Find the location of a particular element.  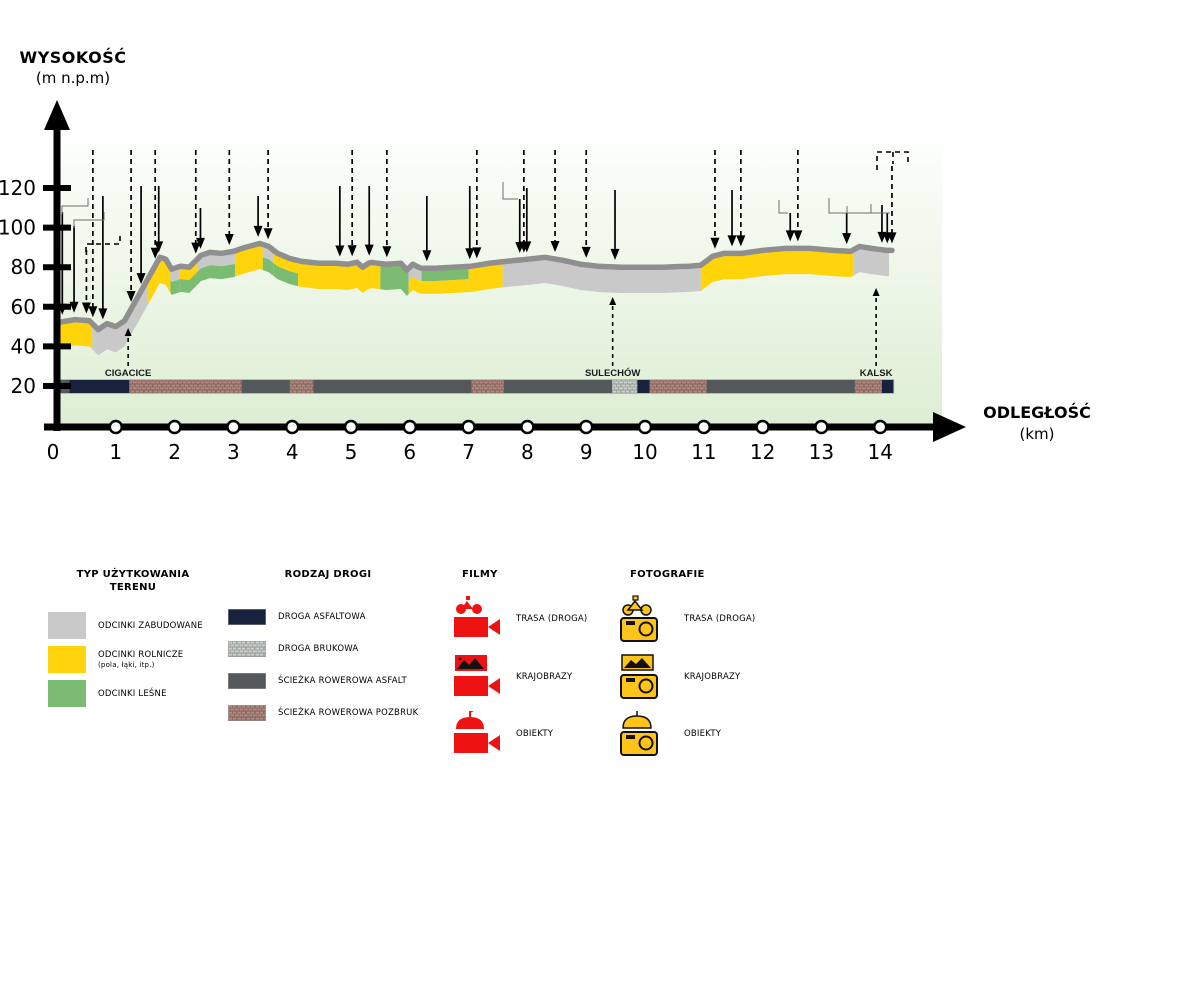

land-segment-zabudowane is located at coordinates (601, 275).